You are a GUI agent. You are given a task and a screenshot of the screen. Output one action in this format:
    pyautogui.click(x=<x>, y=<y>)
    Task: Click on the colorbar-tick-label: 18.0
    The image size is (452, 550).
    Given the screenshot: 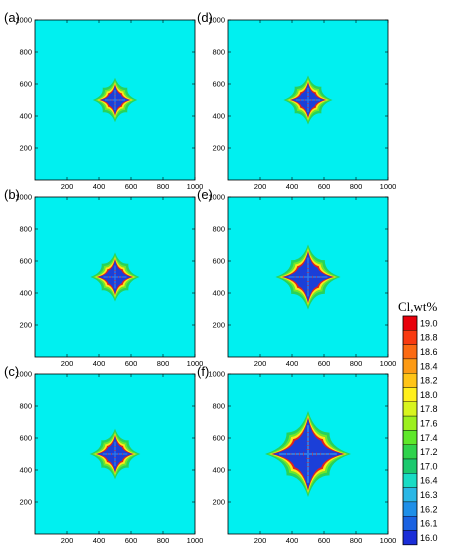 What is the action you would take?
    pyautogui.click(x=429, y=395)
    